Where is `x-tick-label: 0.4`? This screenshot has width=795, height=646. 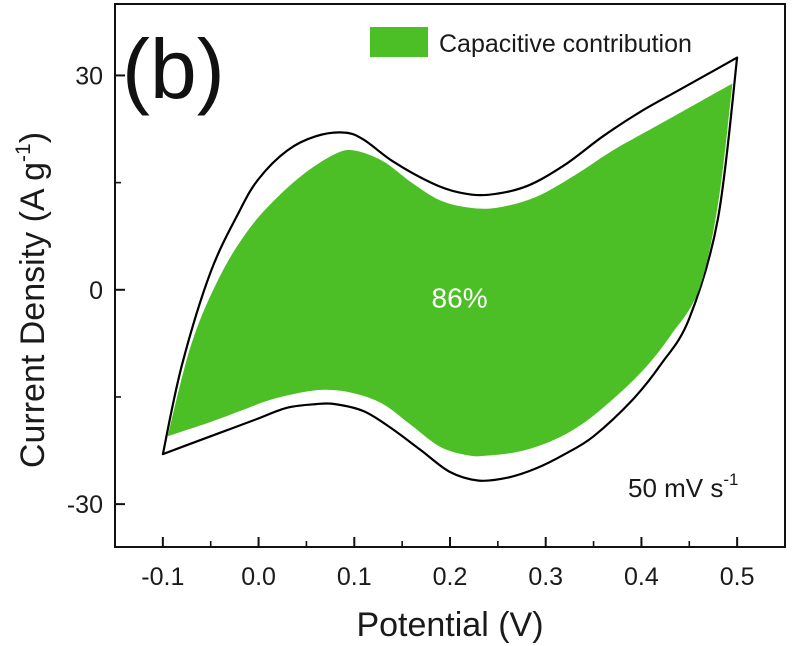 x-tick-label: 0.4 is located at coordinates (641, 577).